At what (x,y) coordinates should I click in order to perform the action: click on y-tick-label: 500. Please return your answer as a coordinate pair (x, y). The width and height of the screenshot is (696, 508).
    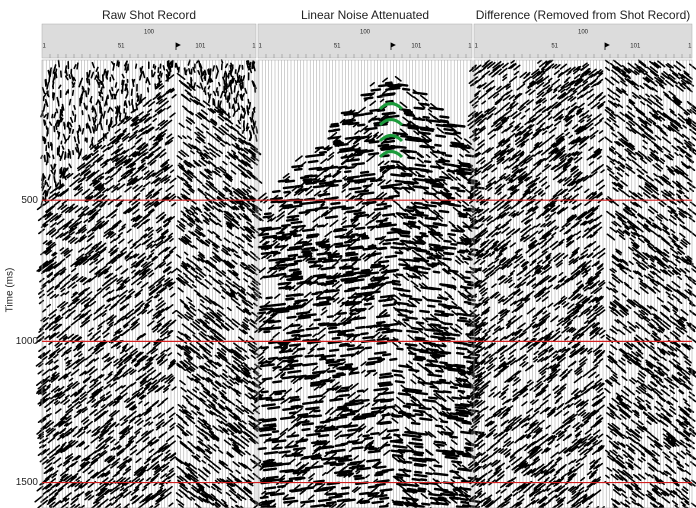
    Looking at the image, I should click on (29, 200).